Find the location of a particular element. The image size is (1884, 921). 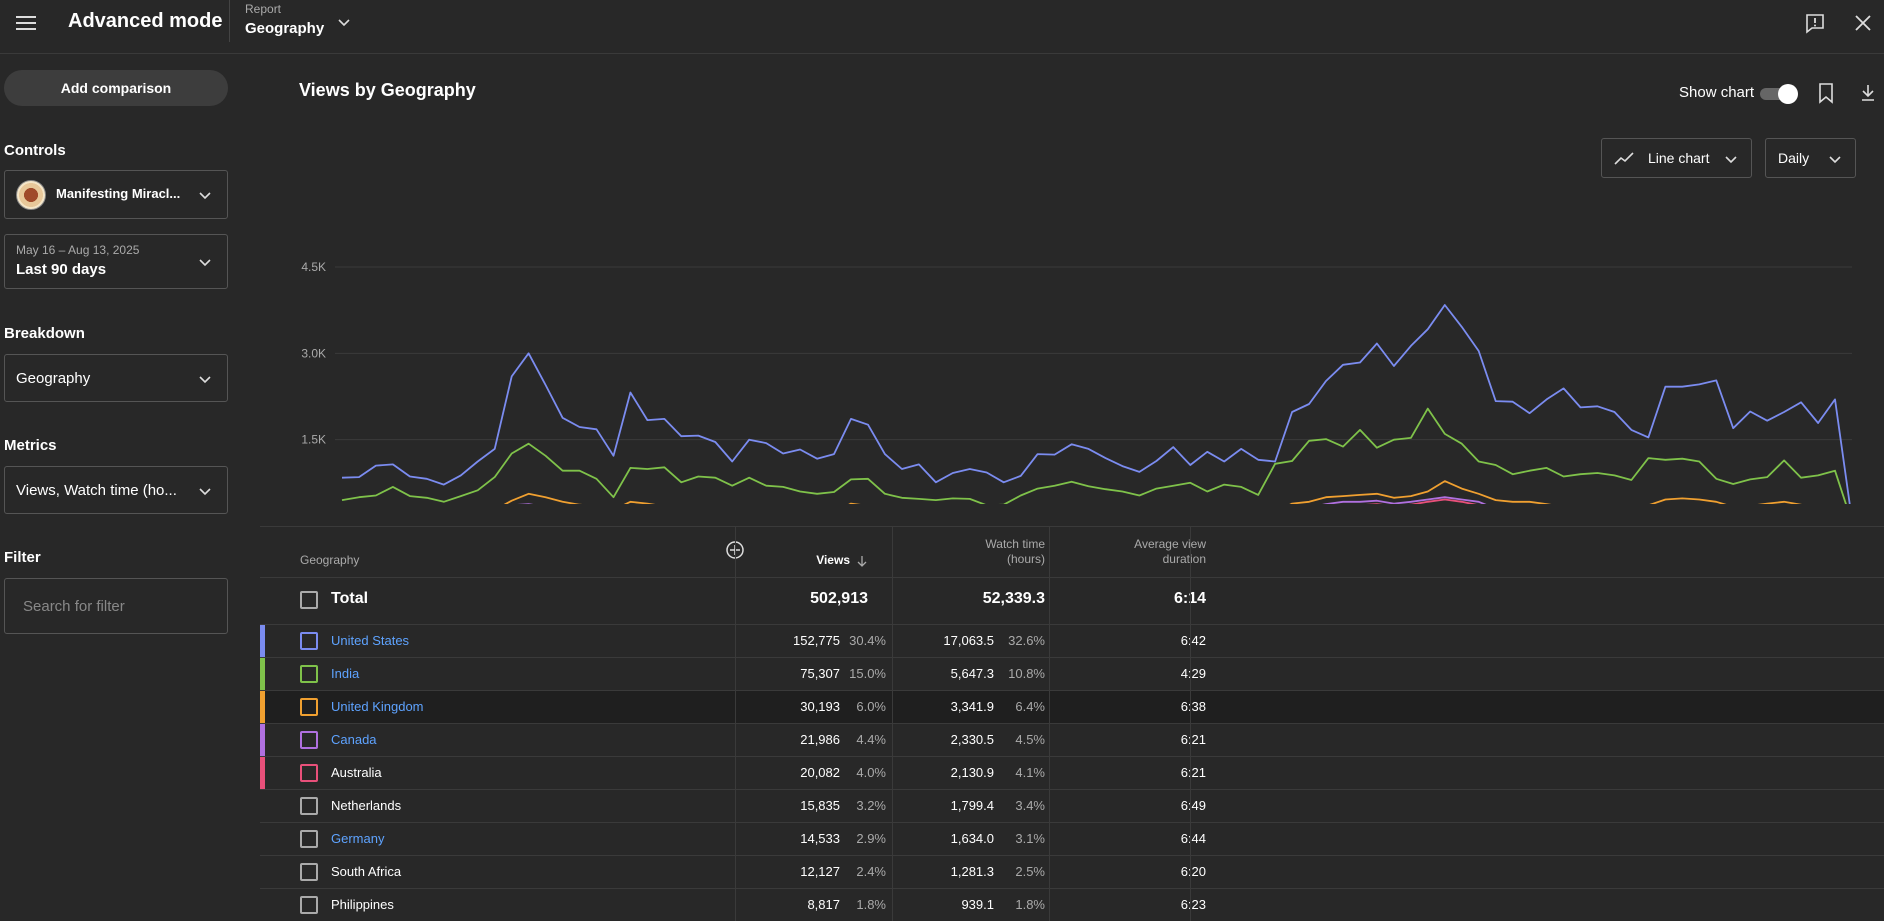

avg-view-duration-column-header: Average view duration is located at coordinates (1153, 552).